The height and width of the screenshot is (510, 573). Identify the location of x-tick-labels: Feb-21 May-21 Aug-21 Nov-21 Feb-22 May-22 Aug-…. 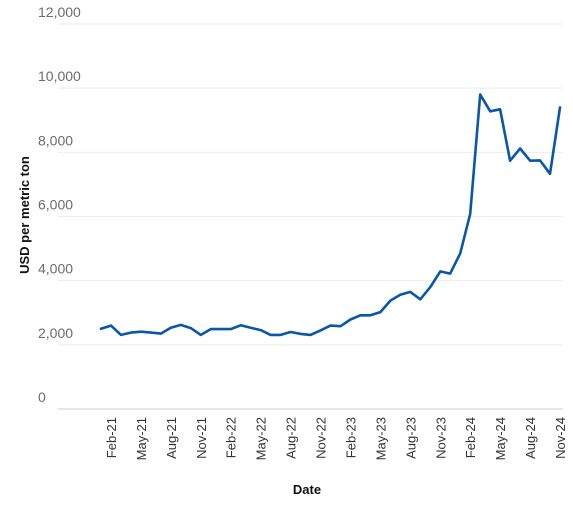
(336, 438).